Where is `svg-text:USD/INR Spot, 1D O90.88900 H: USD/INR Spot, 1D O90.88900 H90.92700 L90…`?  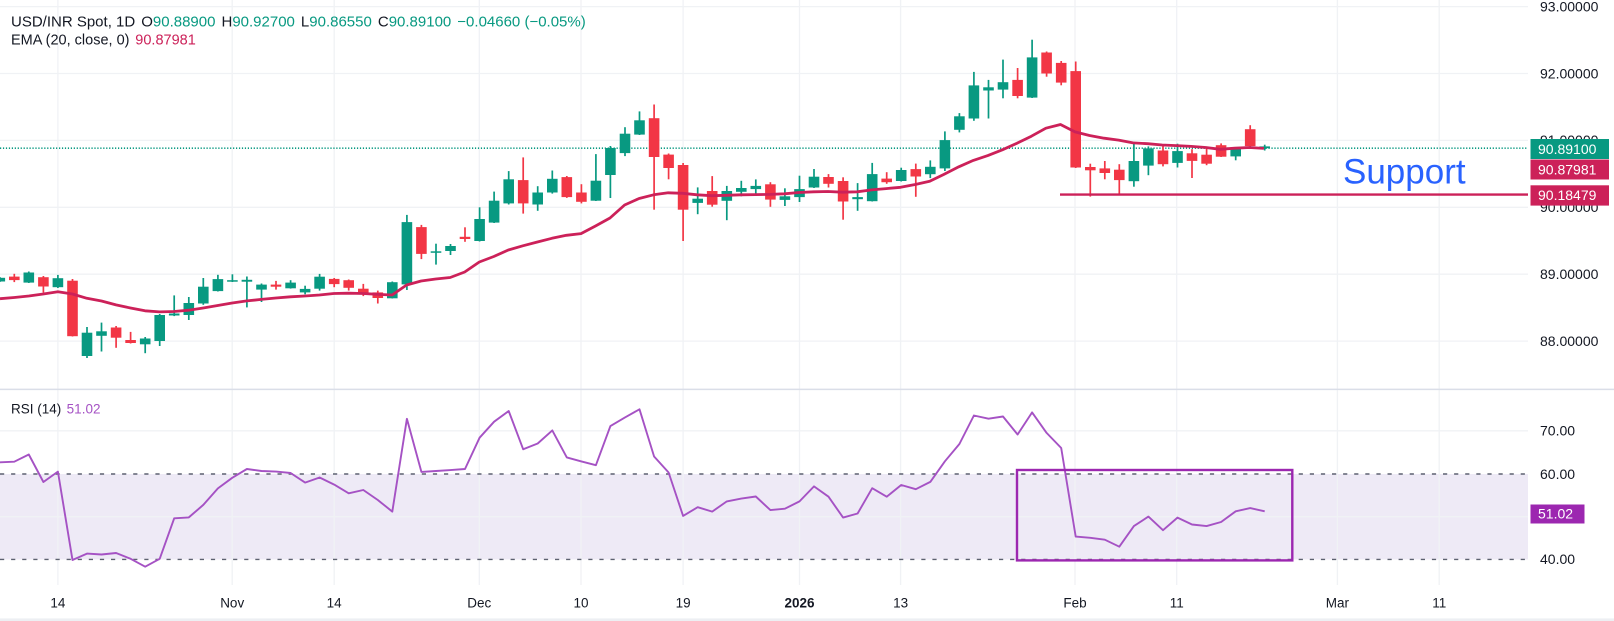
svg-text:USD/INR Spot, 1D O90.88900 H: USD/INR Spot, 1D O90.88900 H90.92700 L90… is located at coordinates (298, 22).